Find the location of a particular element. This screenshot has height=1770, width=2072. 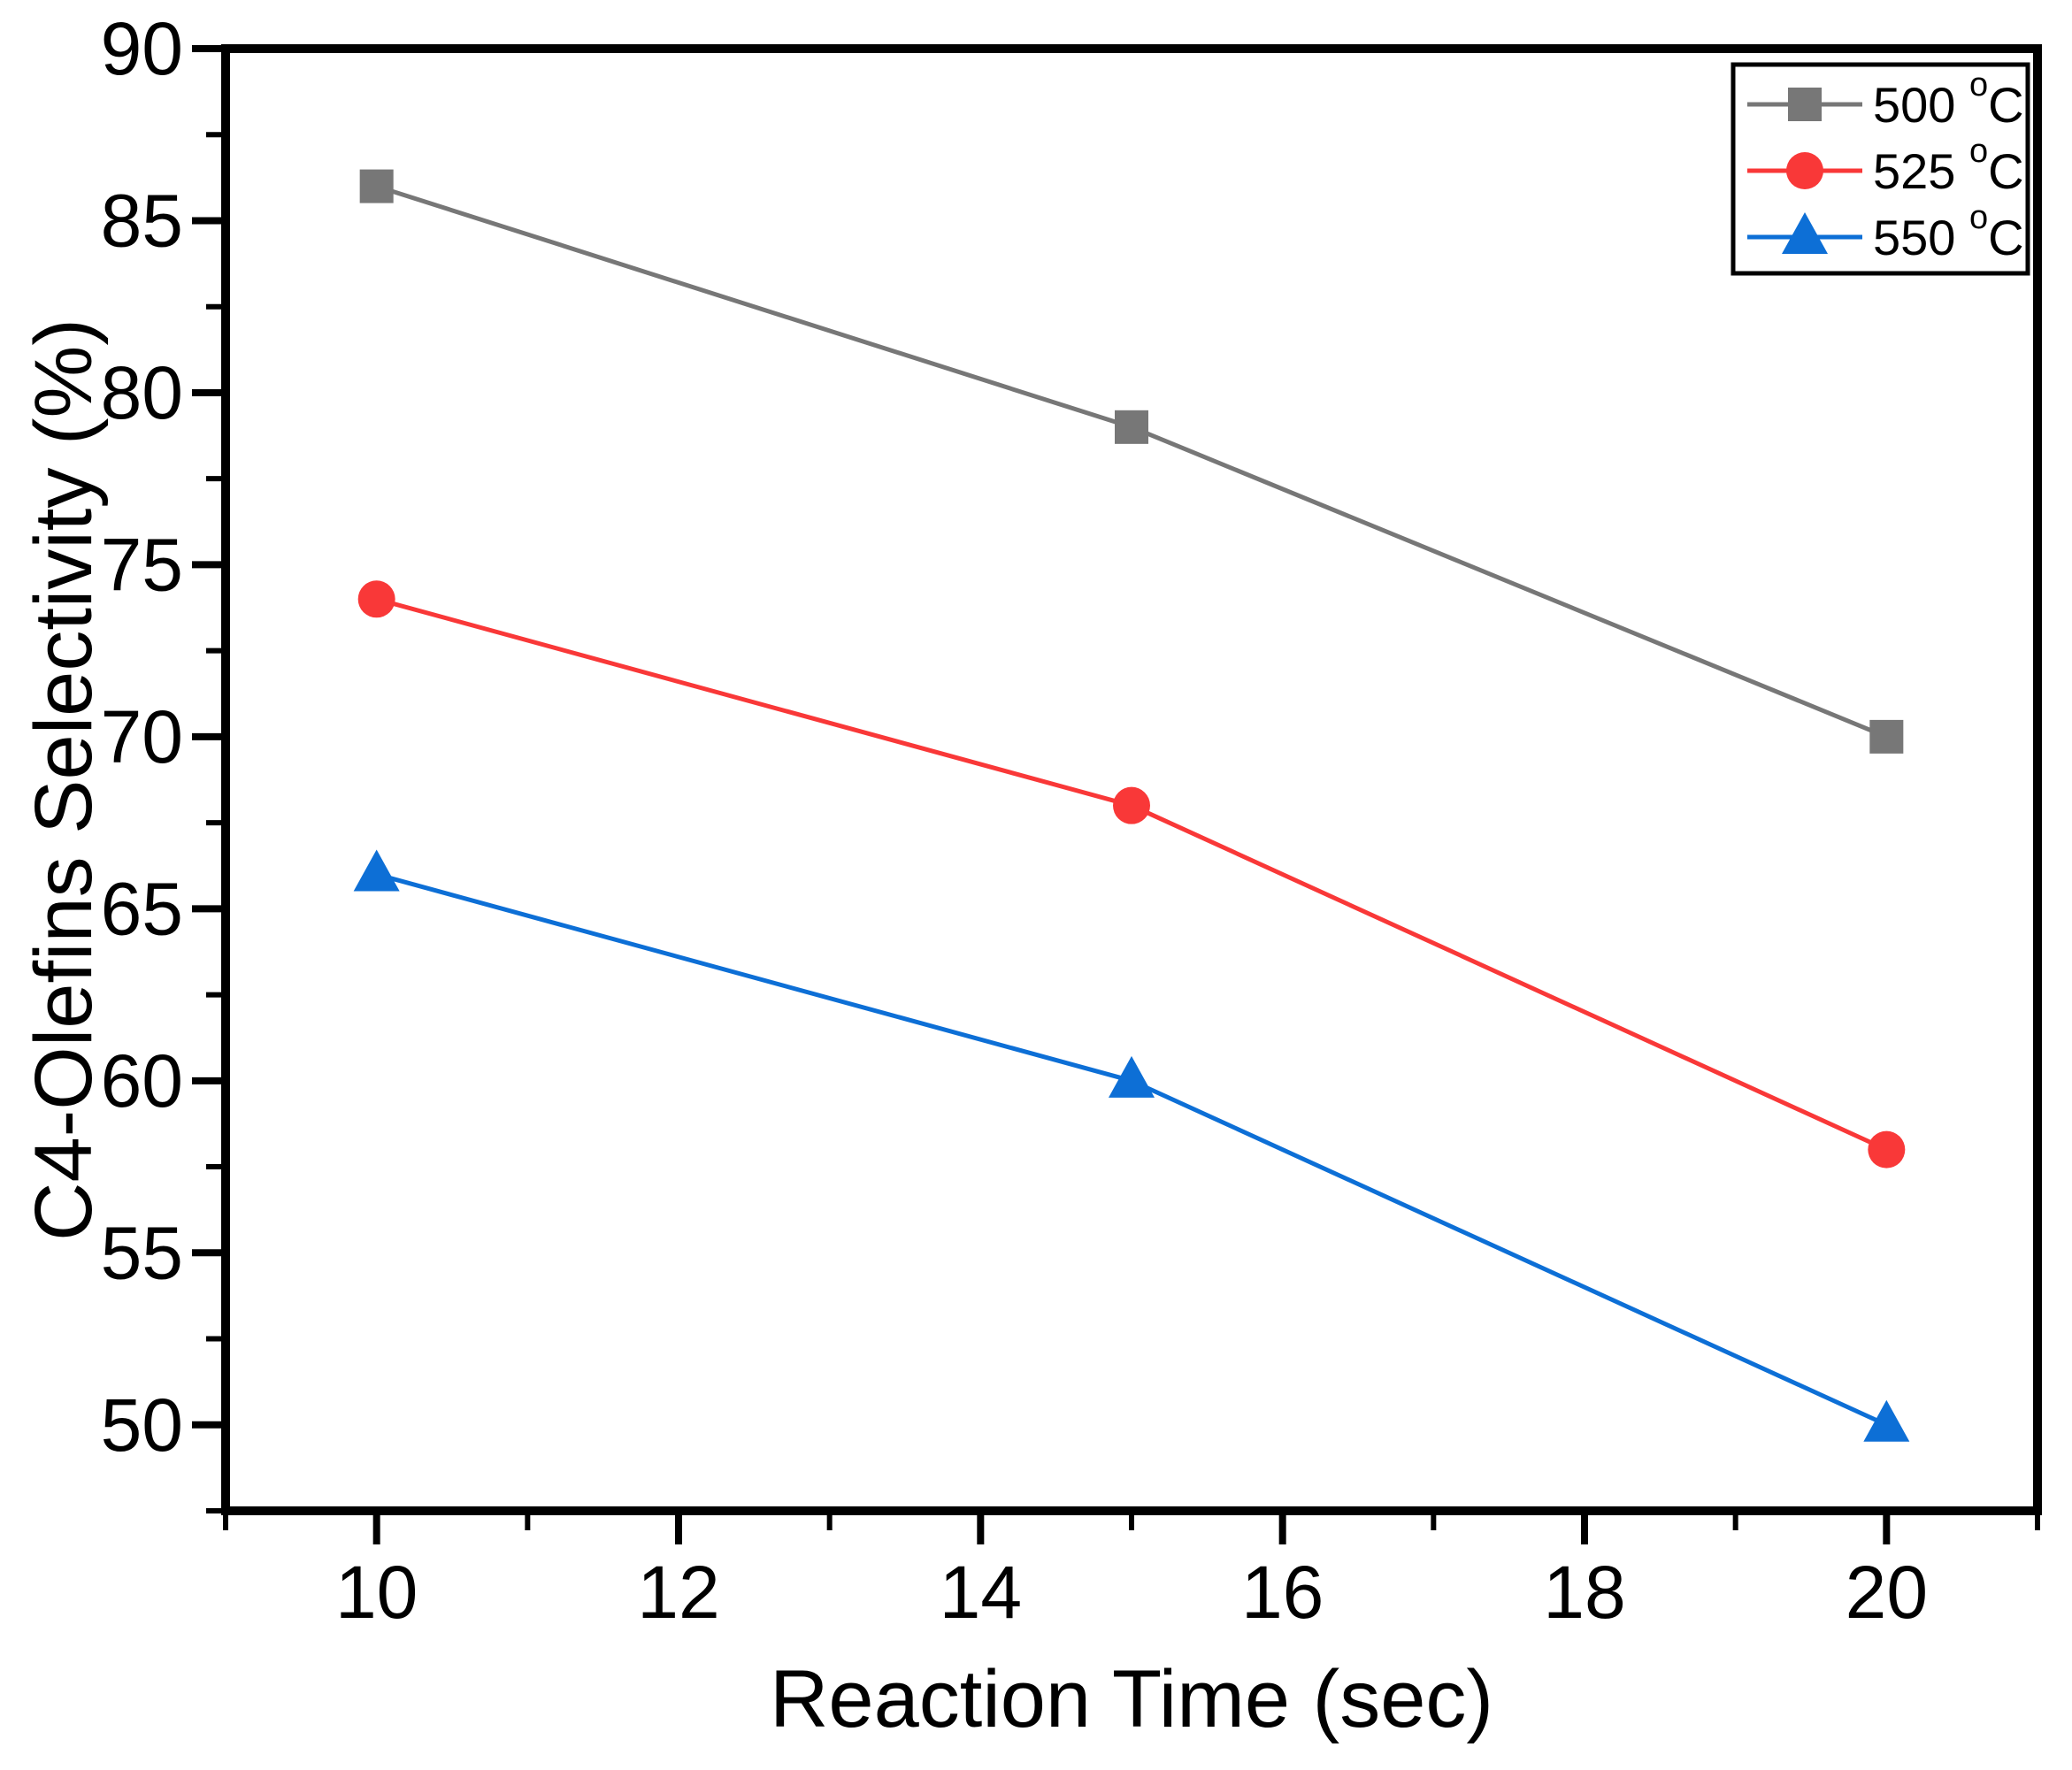

y-tick-label: 50 is located at coordinates (142, 1425).